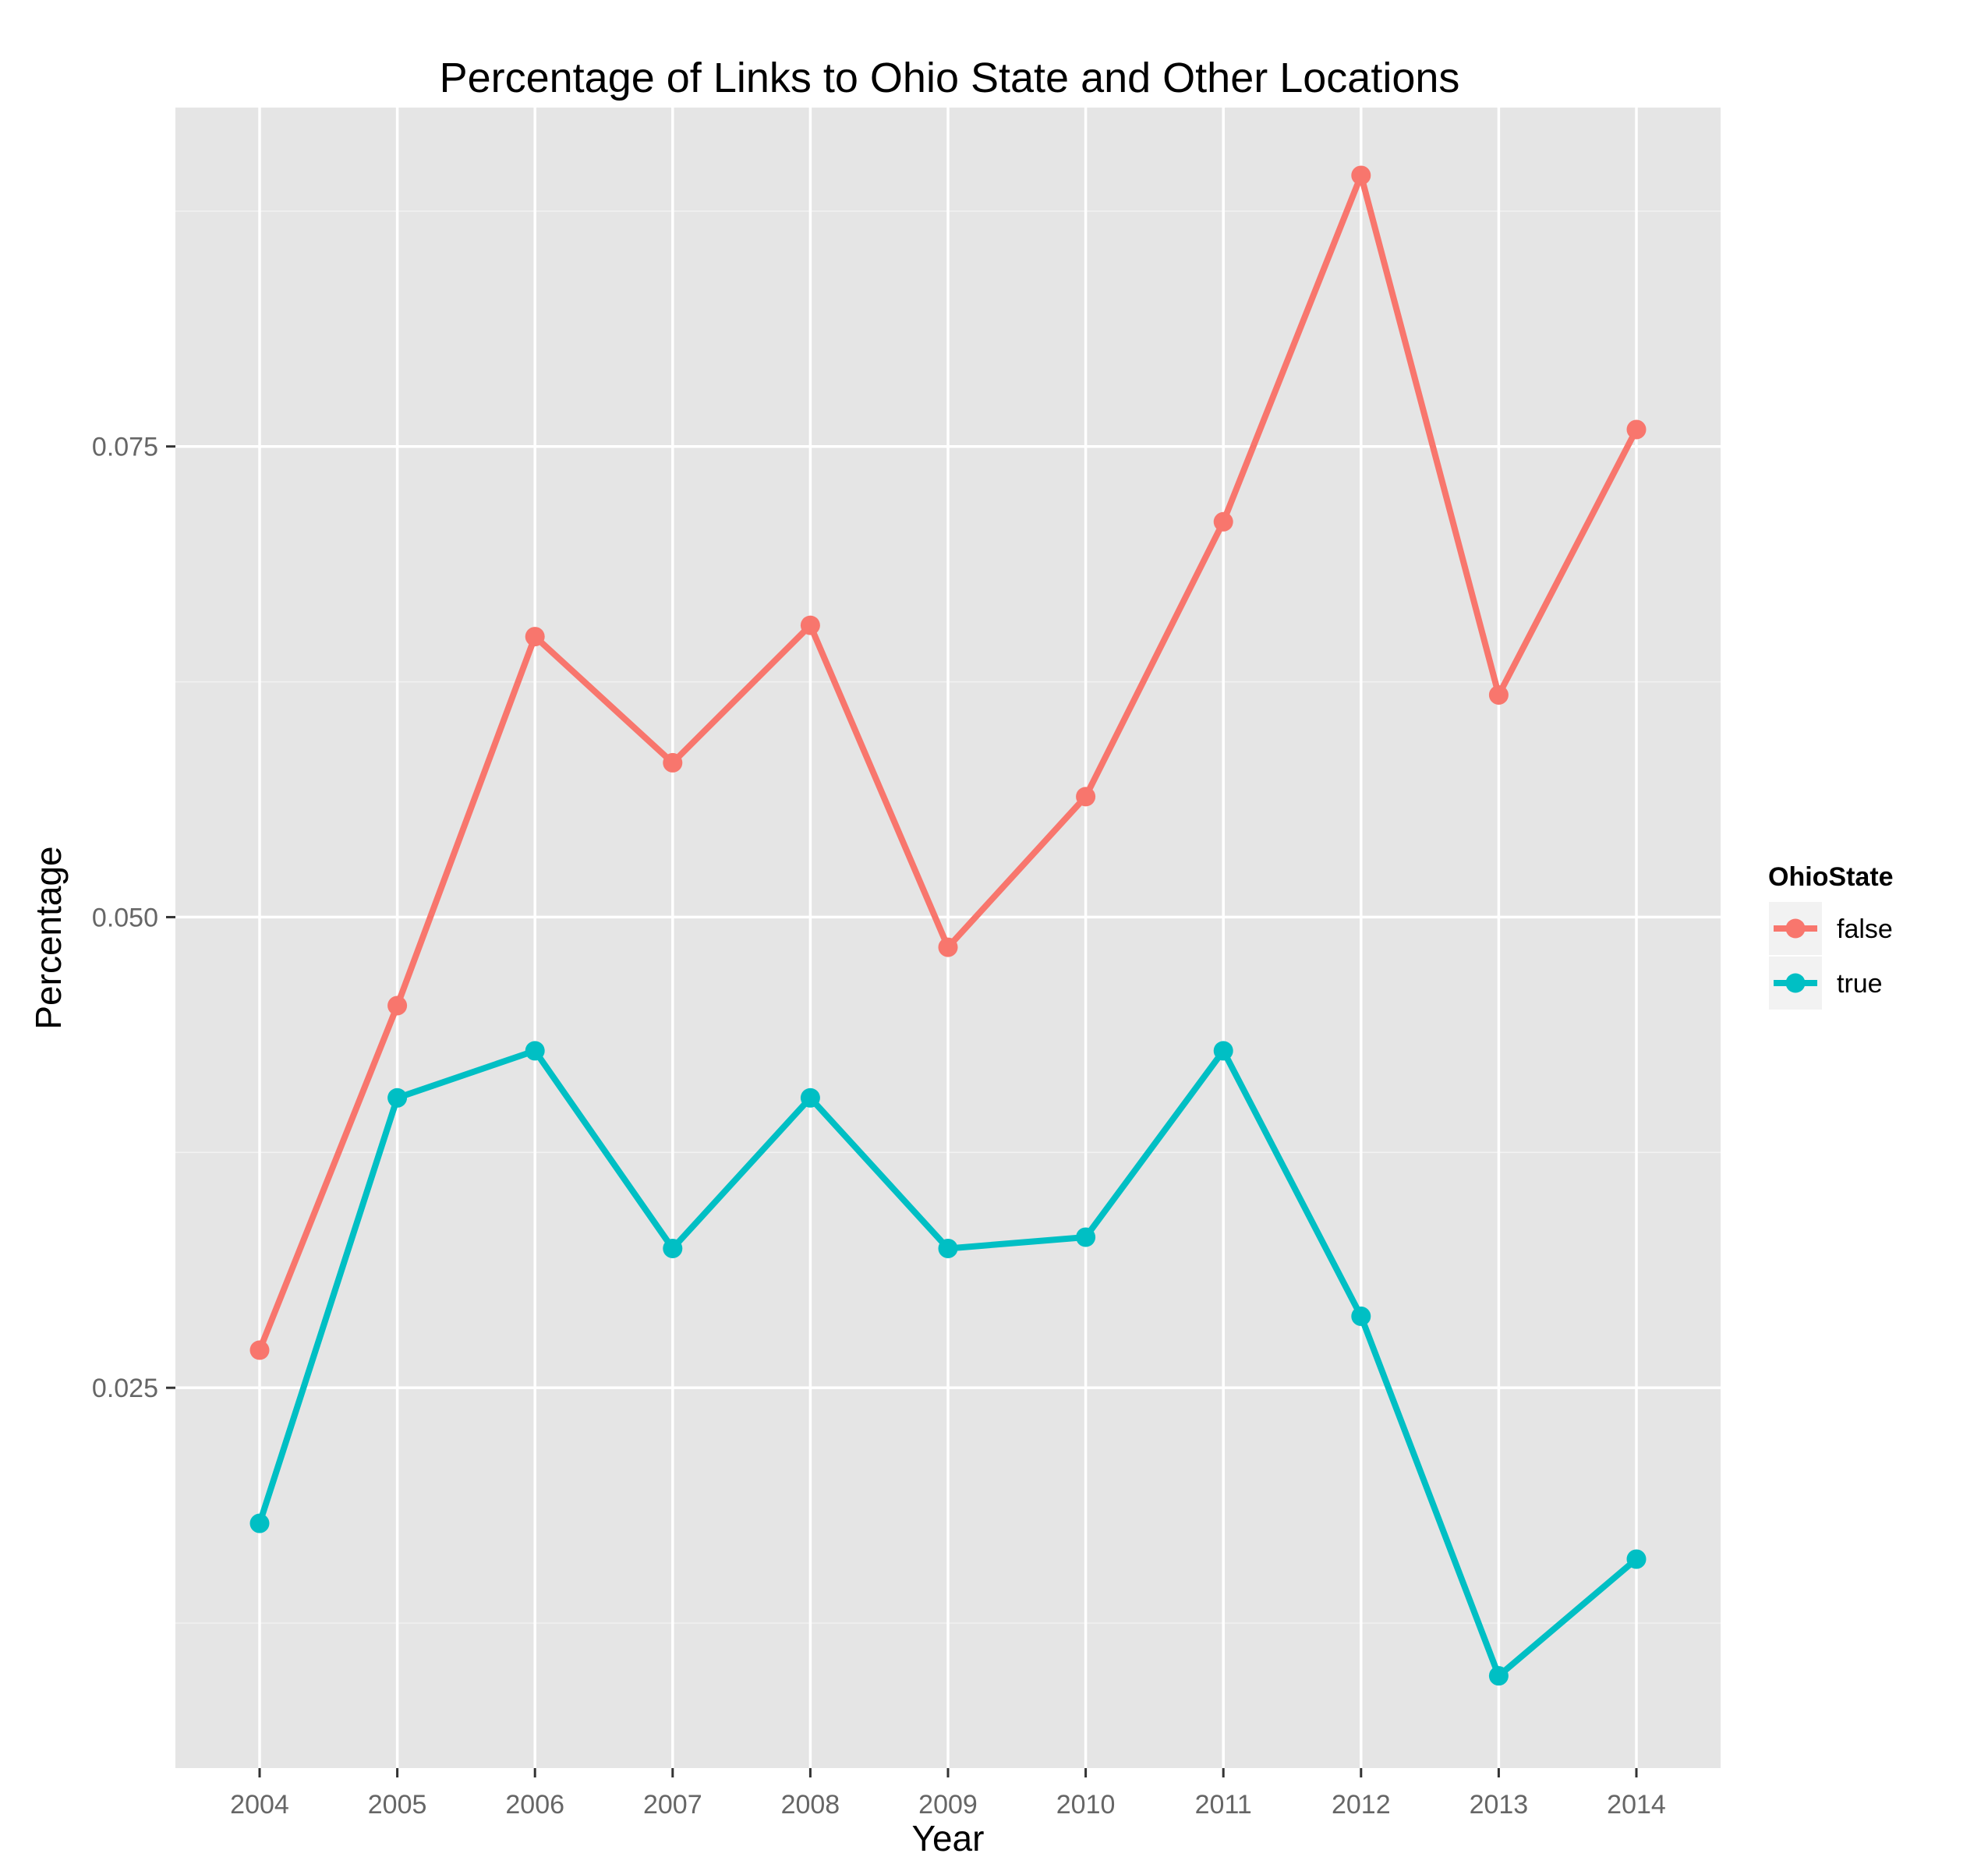 The image size is (1988, 1871). I want to click on legend-swatch-point-true, so click(1795, 983).